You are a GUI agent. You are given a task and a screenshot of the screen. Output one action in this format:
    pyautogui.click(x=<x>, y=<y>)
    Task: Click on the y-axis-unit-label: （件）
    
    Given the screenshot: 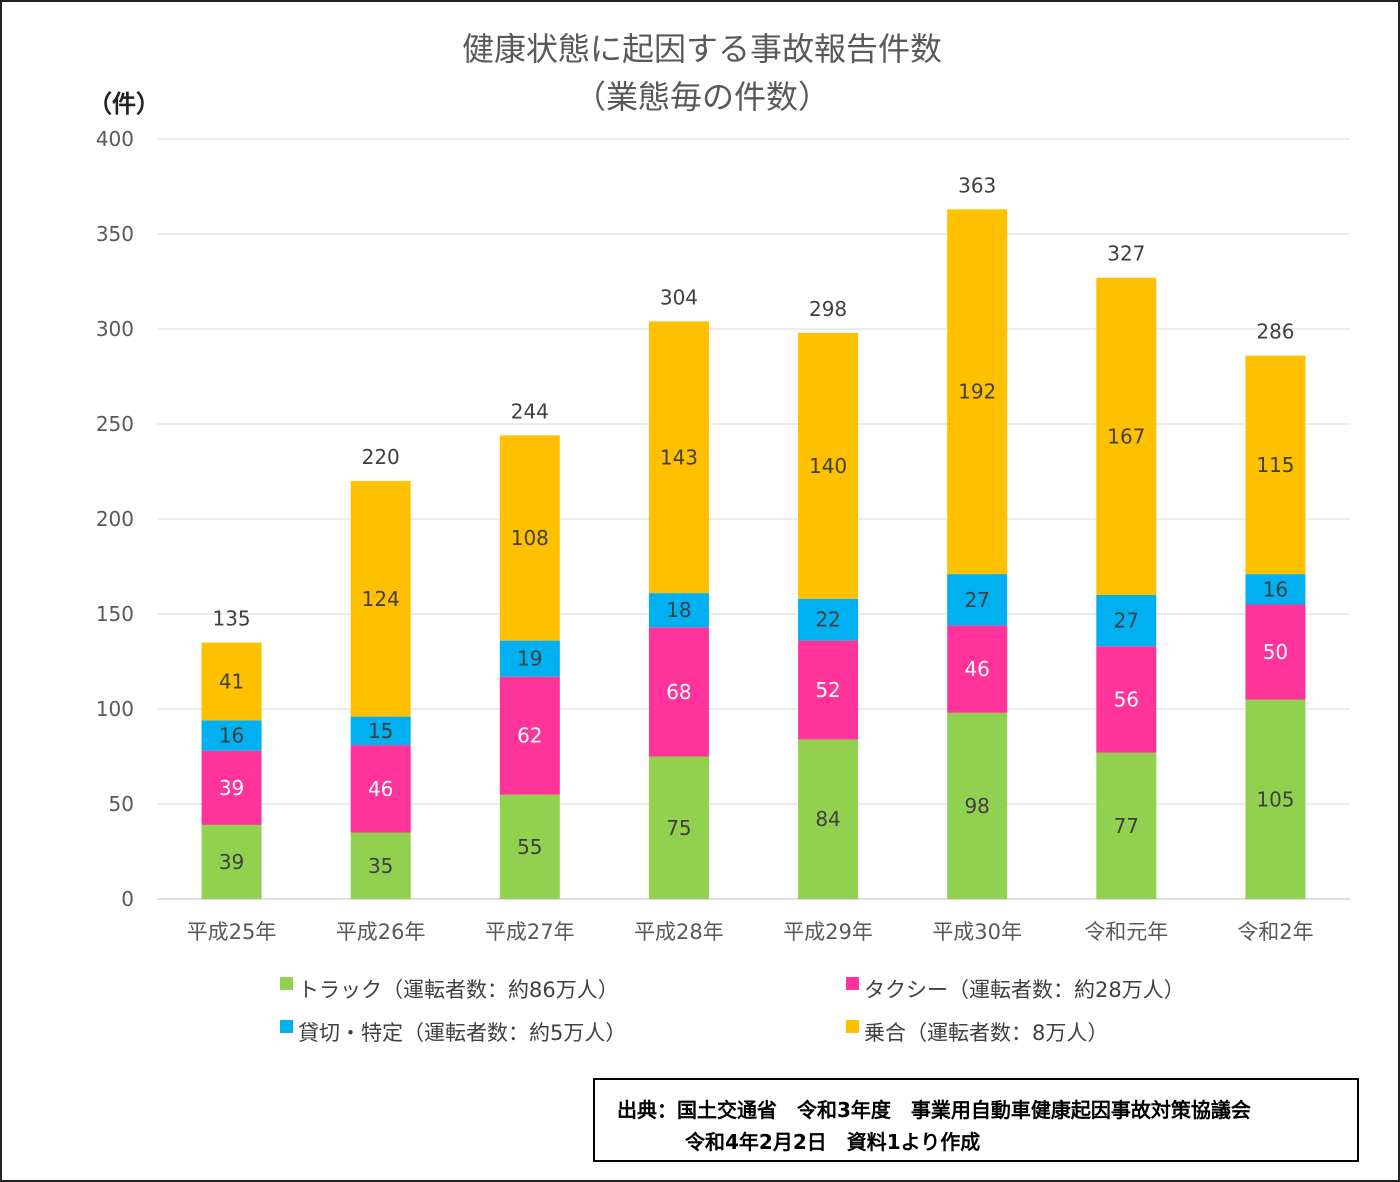 What is the action you would take?
    pyautogui.click(x=124, y=104)
    